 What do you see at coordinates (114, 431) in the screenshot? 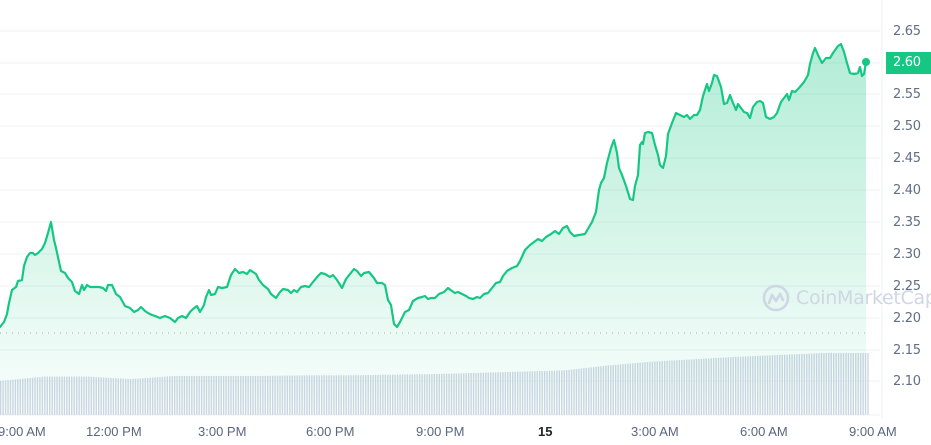
I see `x-axis-label: 12:00 PM` at bounding box center [114, 431].